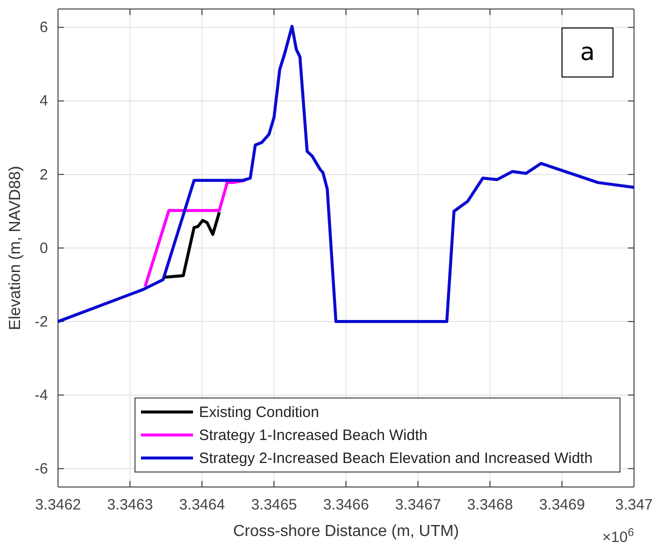 This screenshot has width=660, height=550. Describe the element at coordinates (58, 505) in the screenshot. I see `x-tick-label: 3.3462` at that location.